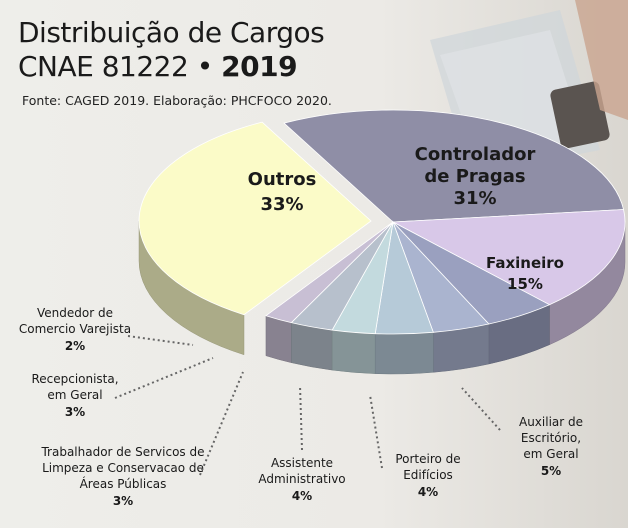 The width and height of the screenshot is (628, 528). I want to click on pct-slice-5: 3%, so click(123, 501).